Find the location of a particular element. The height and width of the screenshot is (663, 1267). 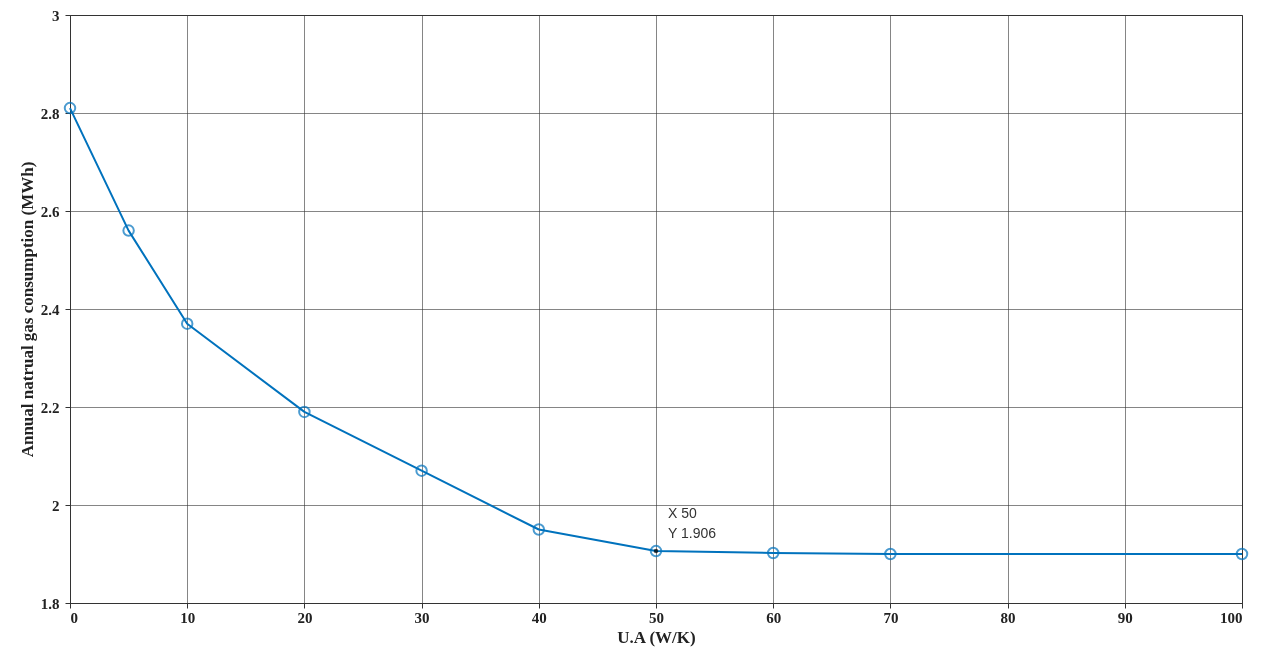

x-axis-title: U.A (W/K) is located at coordinates (656, 637).